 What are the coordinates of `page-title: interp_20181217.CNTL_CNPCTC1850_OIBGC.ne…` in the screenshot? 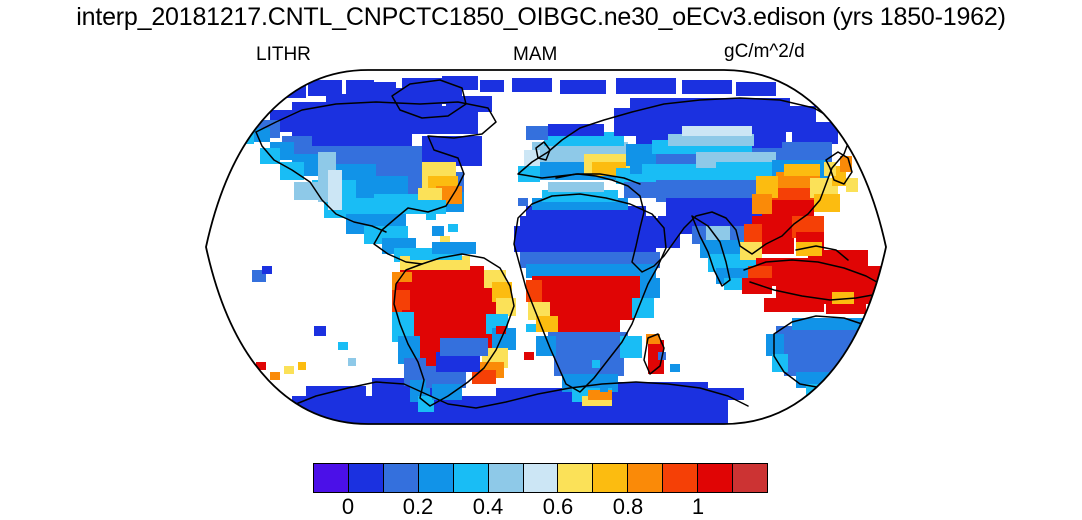 It's located at (541, 17).